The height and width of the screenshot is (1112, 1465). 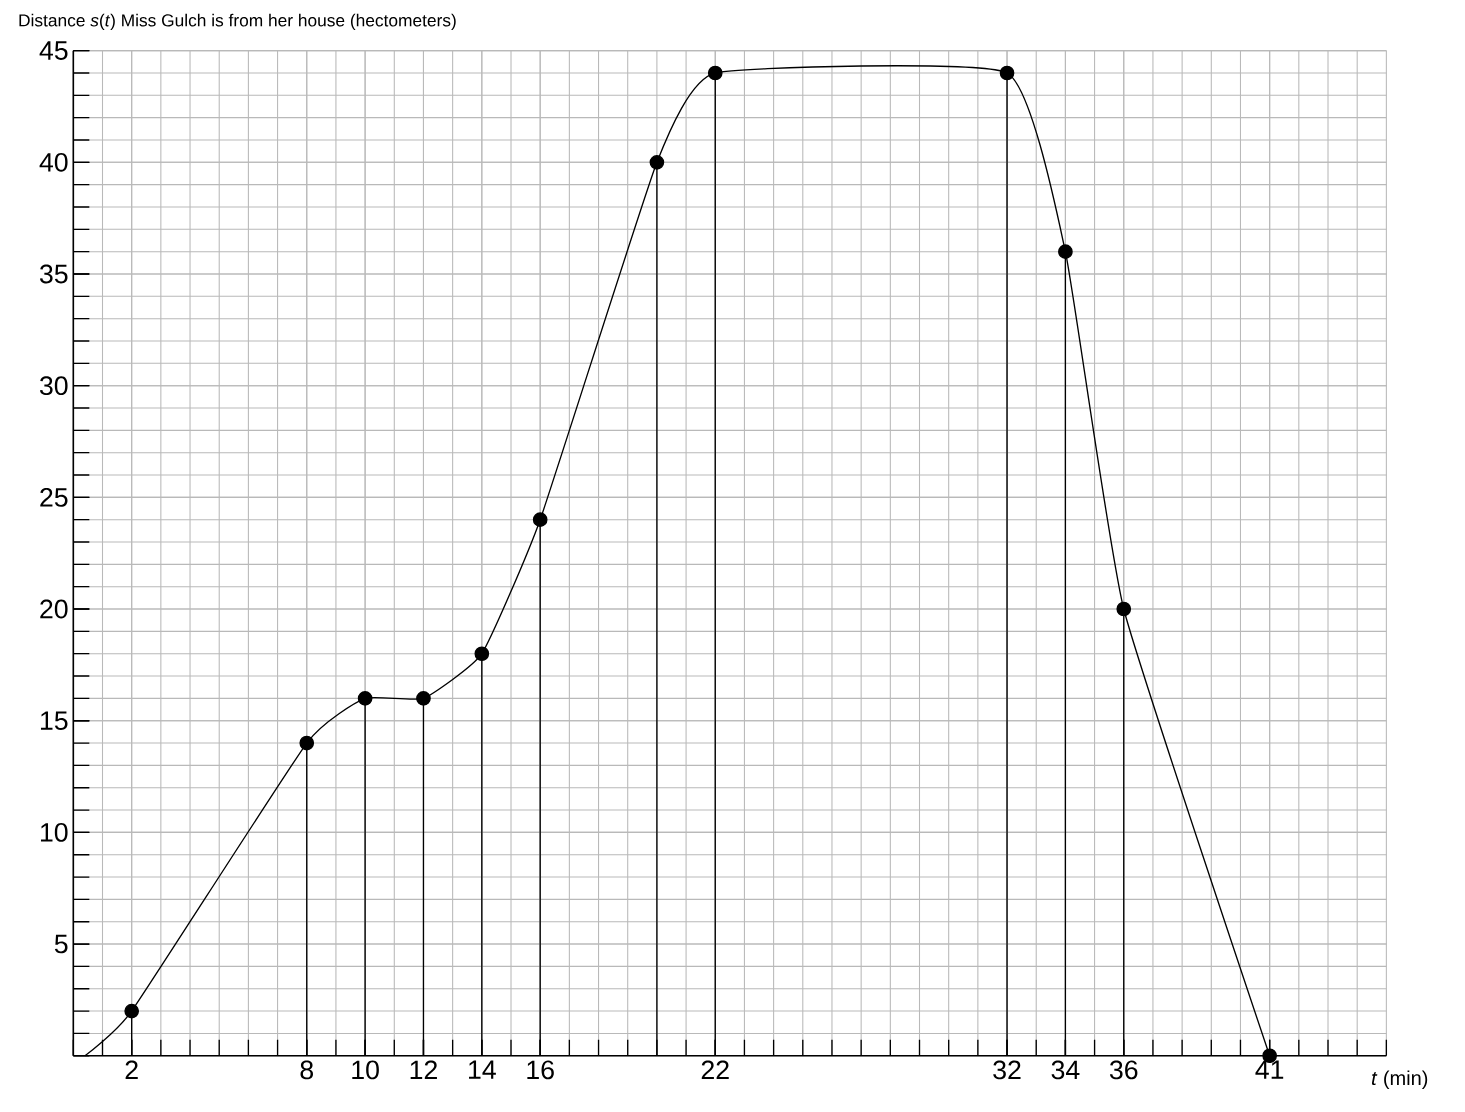 I want to click on y-tick-label: 30, so click(x=53, y=386).